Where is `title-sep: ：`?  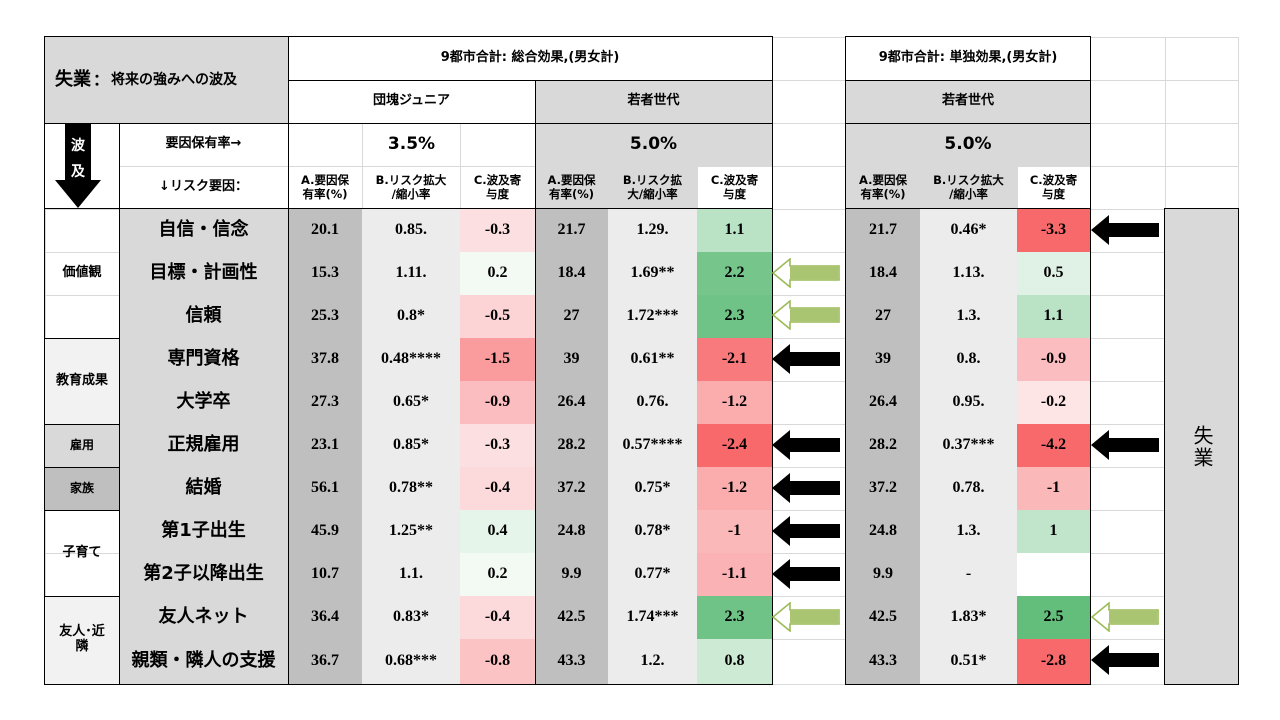 title-sep: ： is located at coordinates (101, 79).